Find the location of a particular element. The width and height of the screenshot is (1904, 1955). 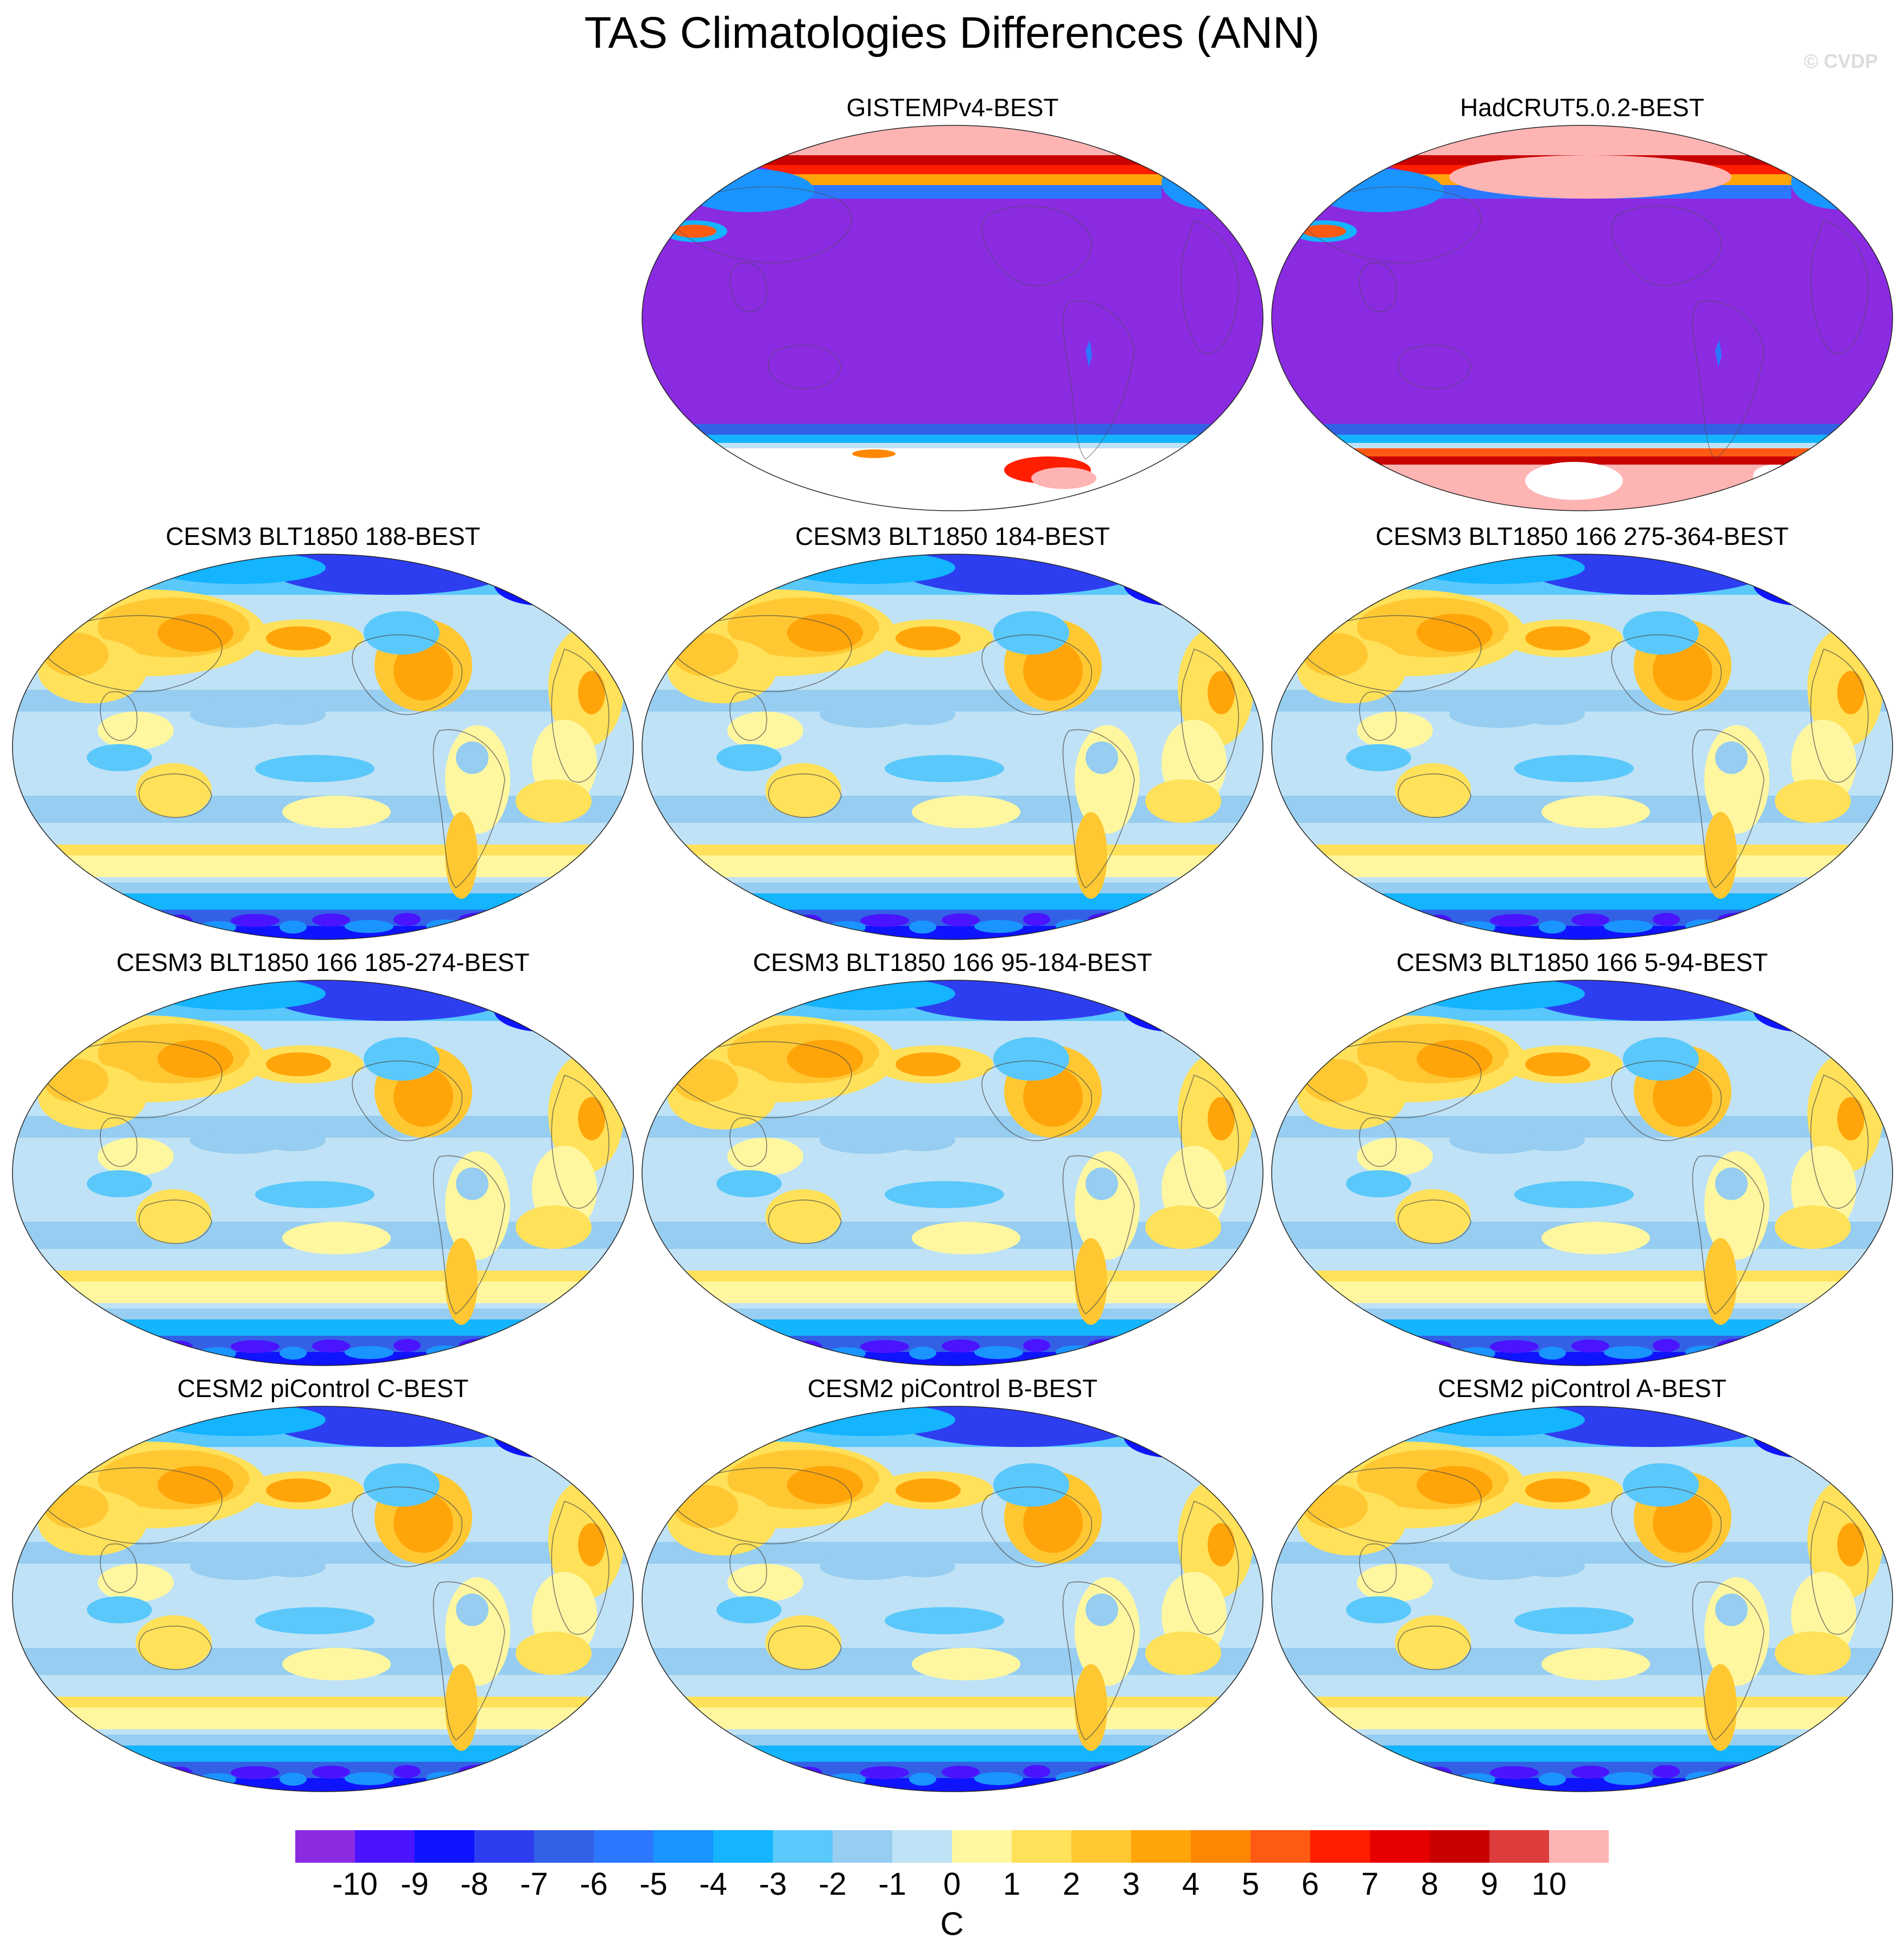

panel-title: CESM3 BLT1850 166 185-274-BEST is located at coordinates (323, 962).